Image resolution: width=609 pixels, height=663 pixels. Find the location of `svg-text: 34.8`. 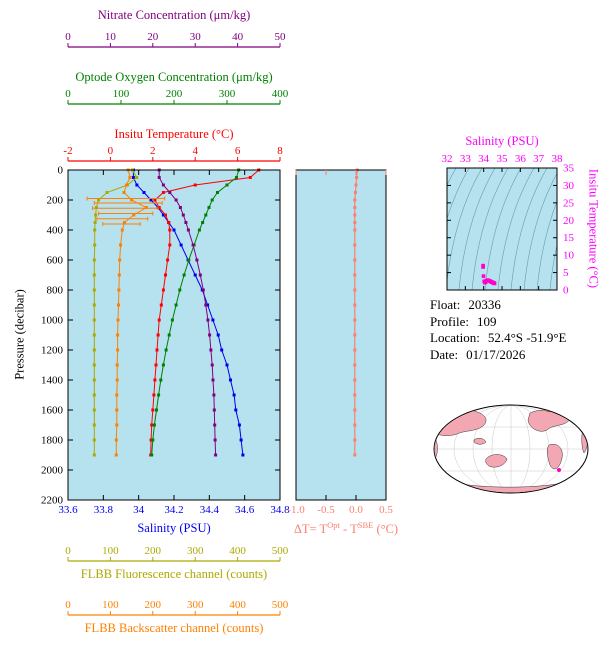

svg-text: 34.8 is located at coordinates (280, 510).